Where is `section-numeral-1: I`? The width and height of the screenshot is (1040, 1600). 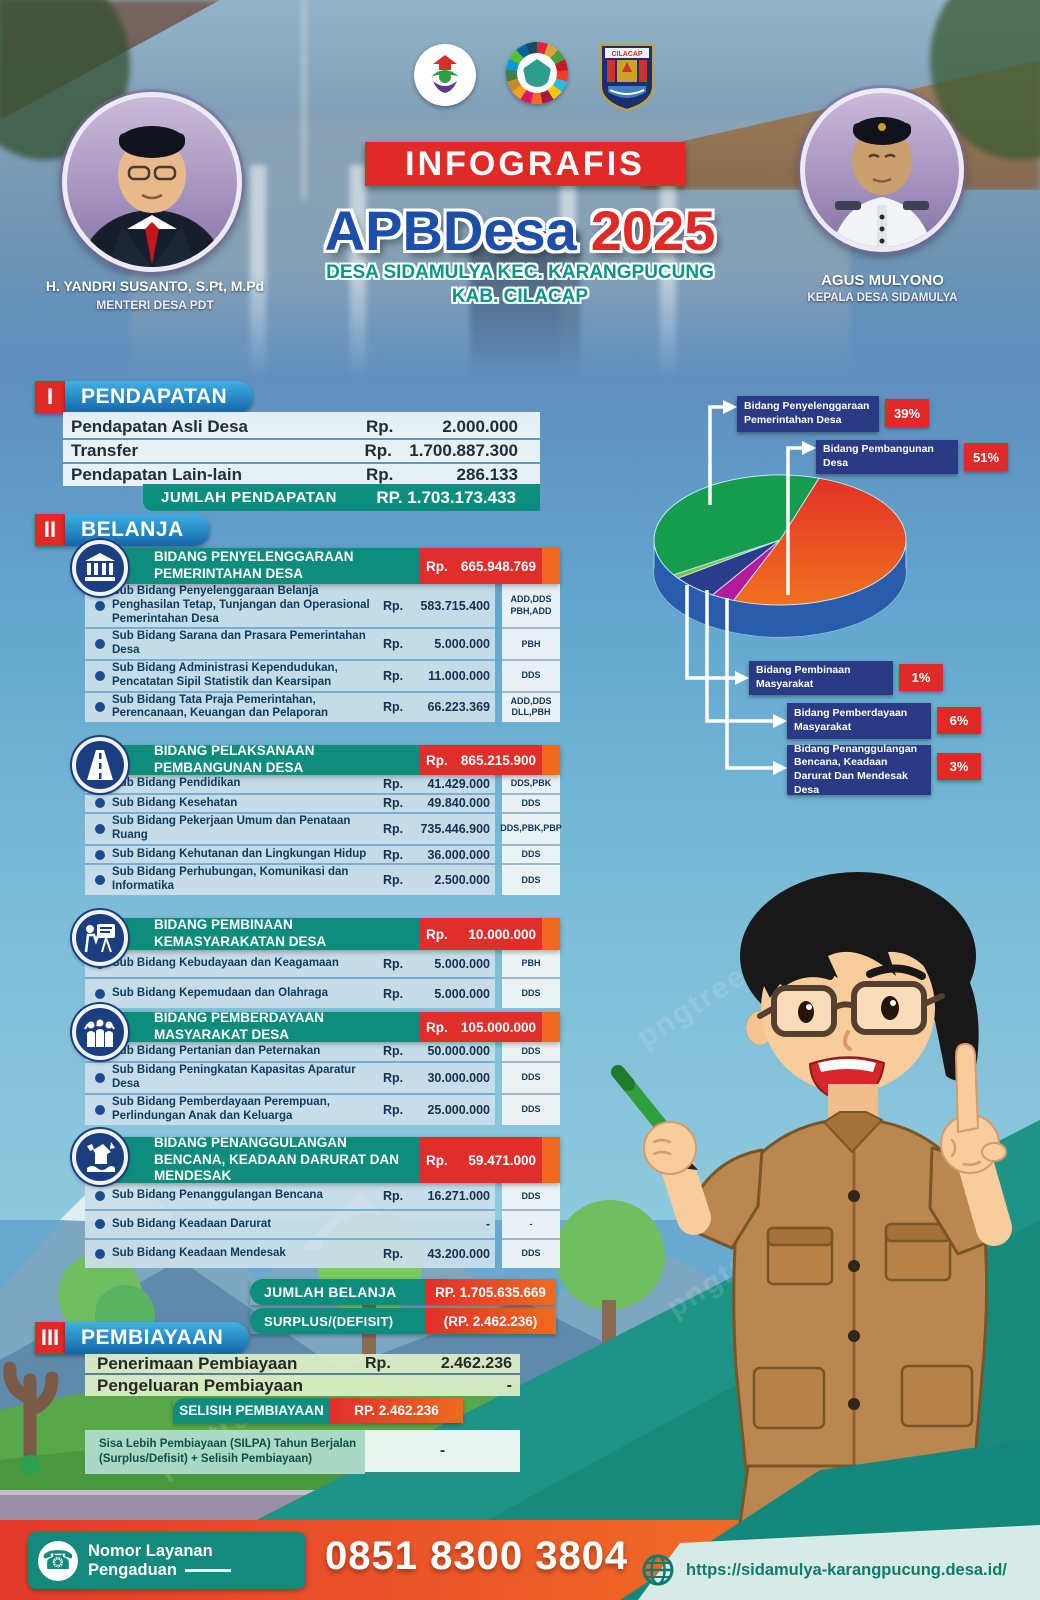 section-numeral-1: I is located at coordinates (50, 397).